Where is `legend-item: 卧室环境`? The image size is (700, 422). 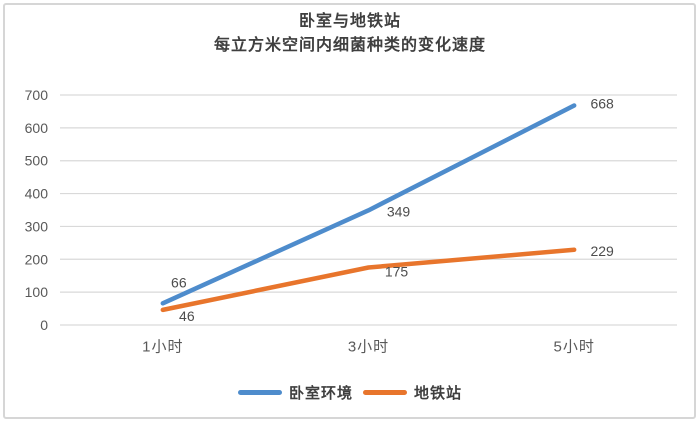
legend-item: 卧室环境 is located at coordinates (295, 392).